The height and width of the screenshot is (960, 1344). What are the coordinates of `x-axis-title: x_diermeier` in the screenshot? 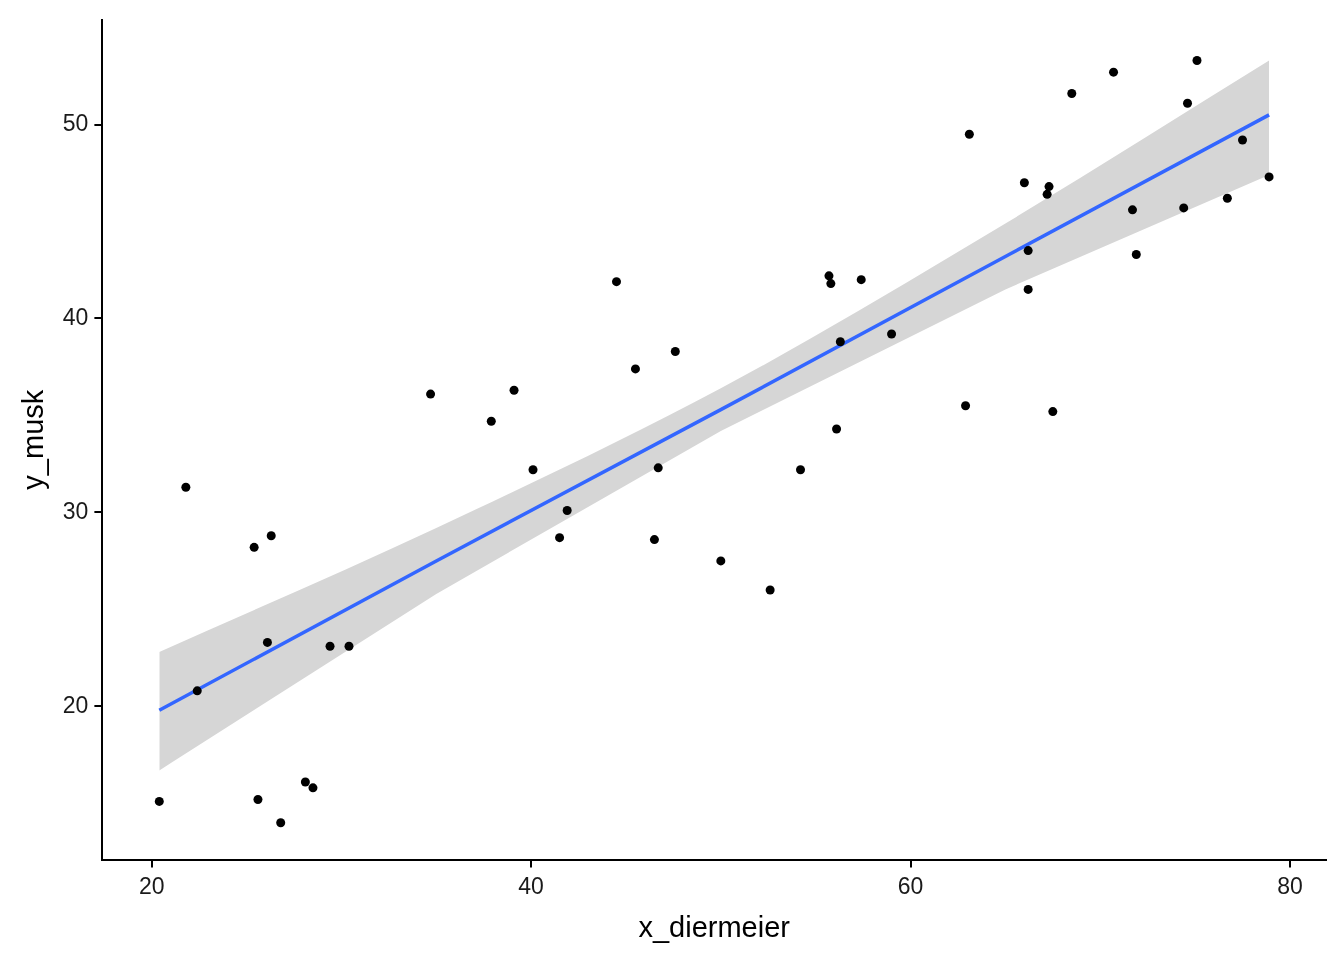 It's located at (714, 926).